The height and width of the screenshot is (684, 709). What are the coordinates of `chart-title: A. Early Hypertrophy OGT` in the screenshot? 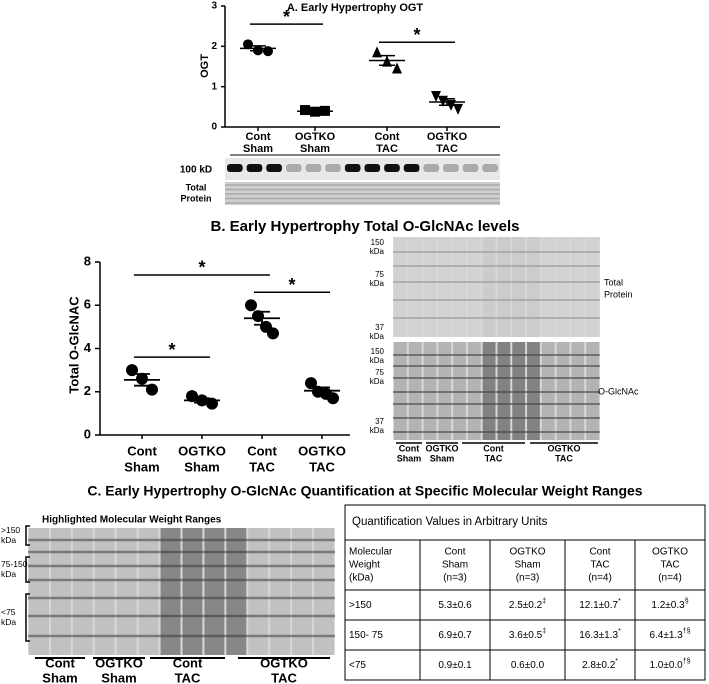 It's located at (355, 8).